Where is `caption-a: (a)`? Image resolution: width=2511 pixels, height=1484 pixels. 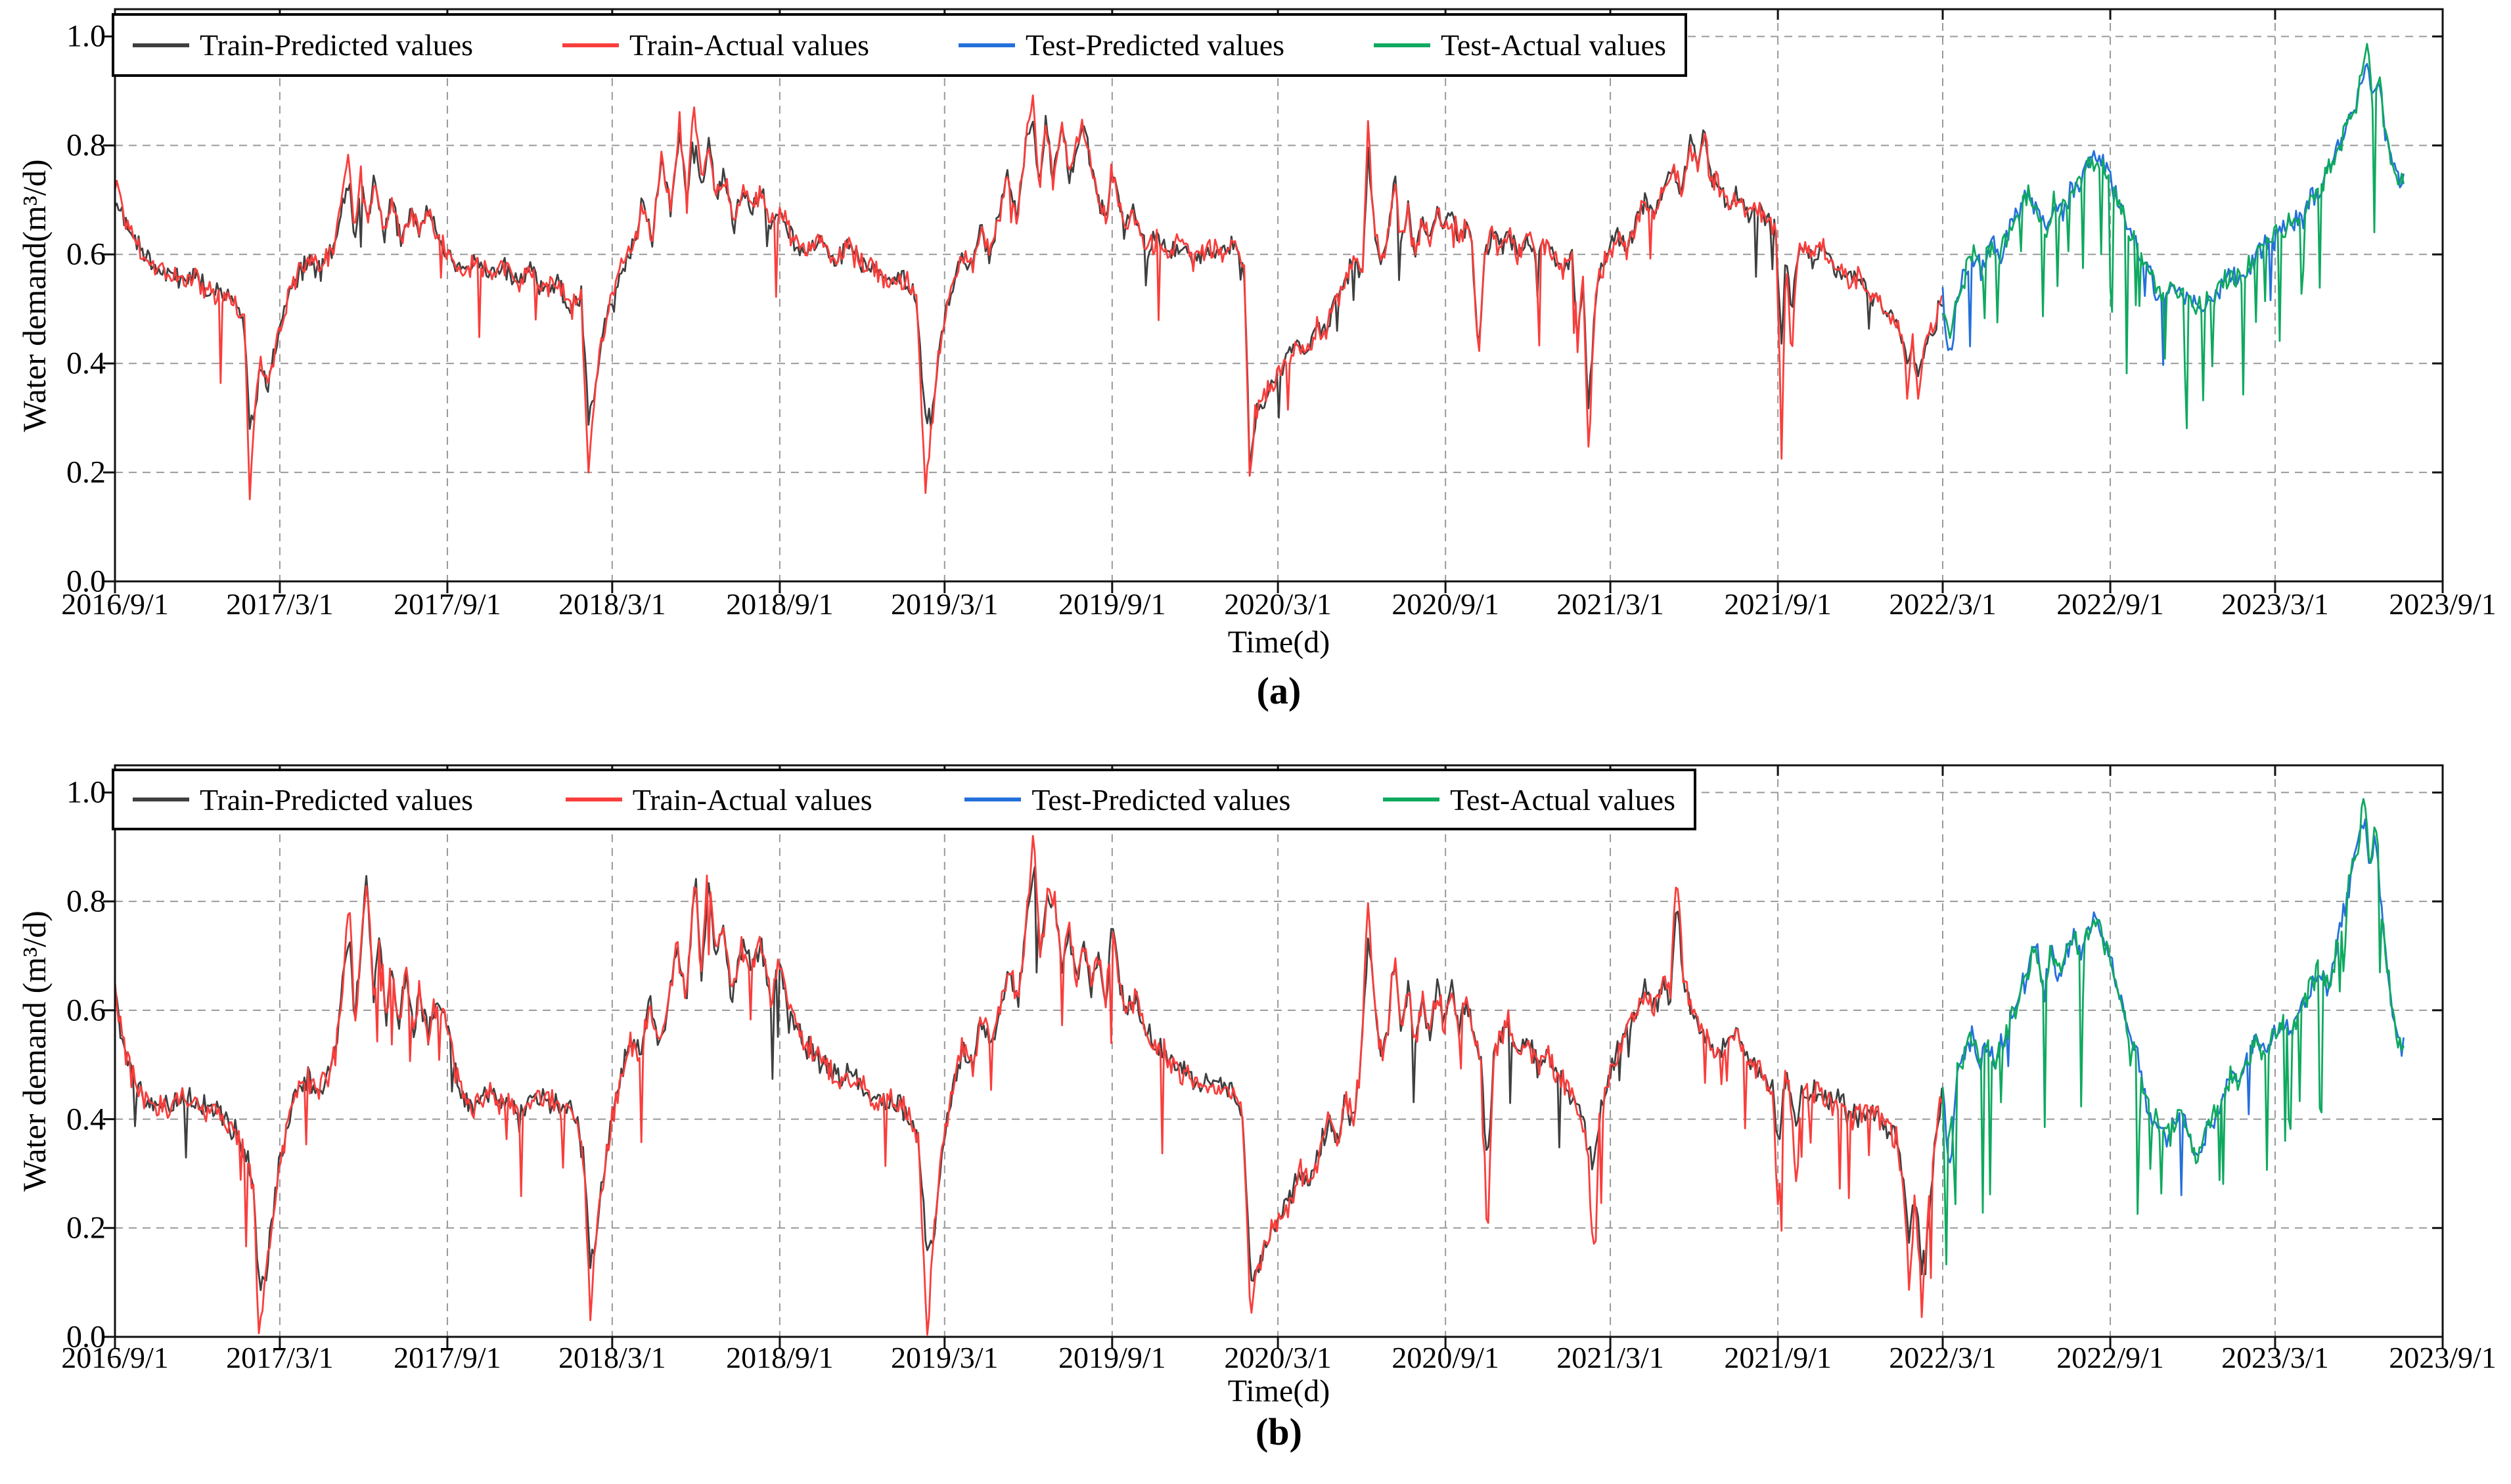 caption-a: (a) is located at coordinates (1278, 690).